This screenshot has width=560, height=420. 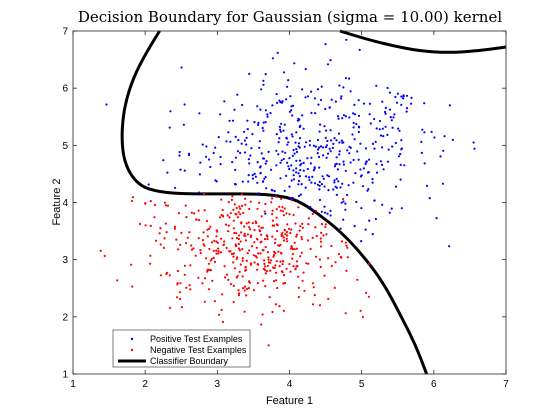 What do you see at coordinates (145, 384) in the screenshot?
I see `x-tick-label: 2` at bounding box center [145, 384].